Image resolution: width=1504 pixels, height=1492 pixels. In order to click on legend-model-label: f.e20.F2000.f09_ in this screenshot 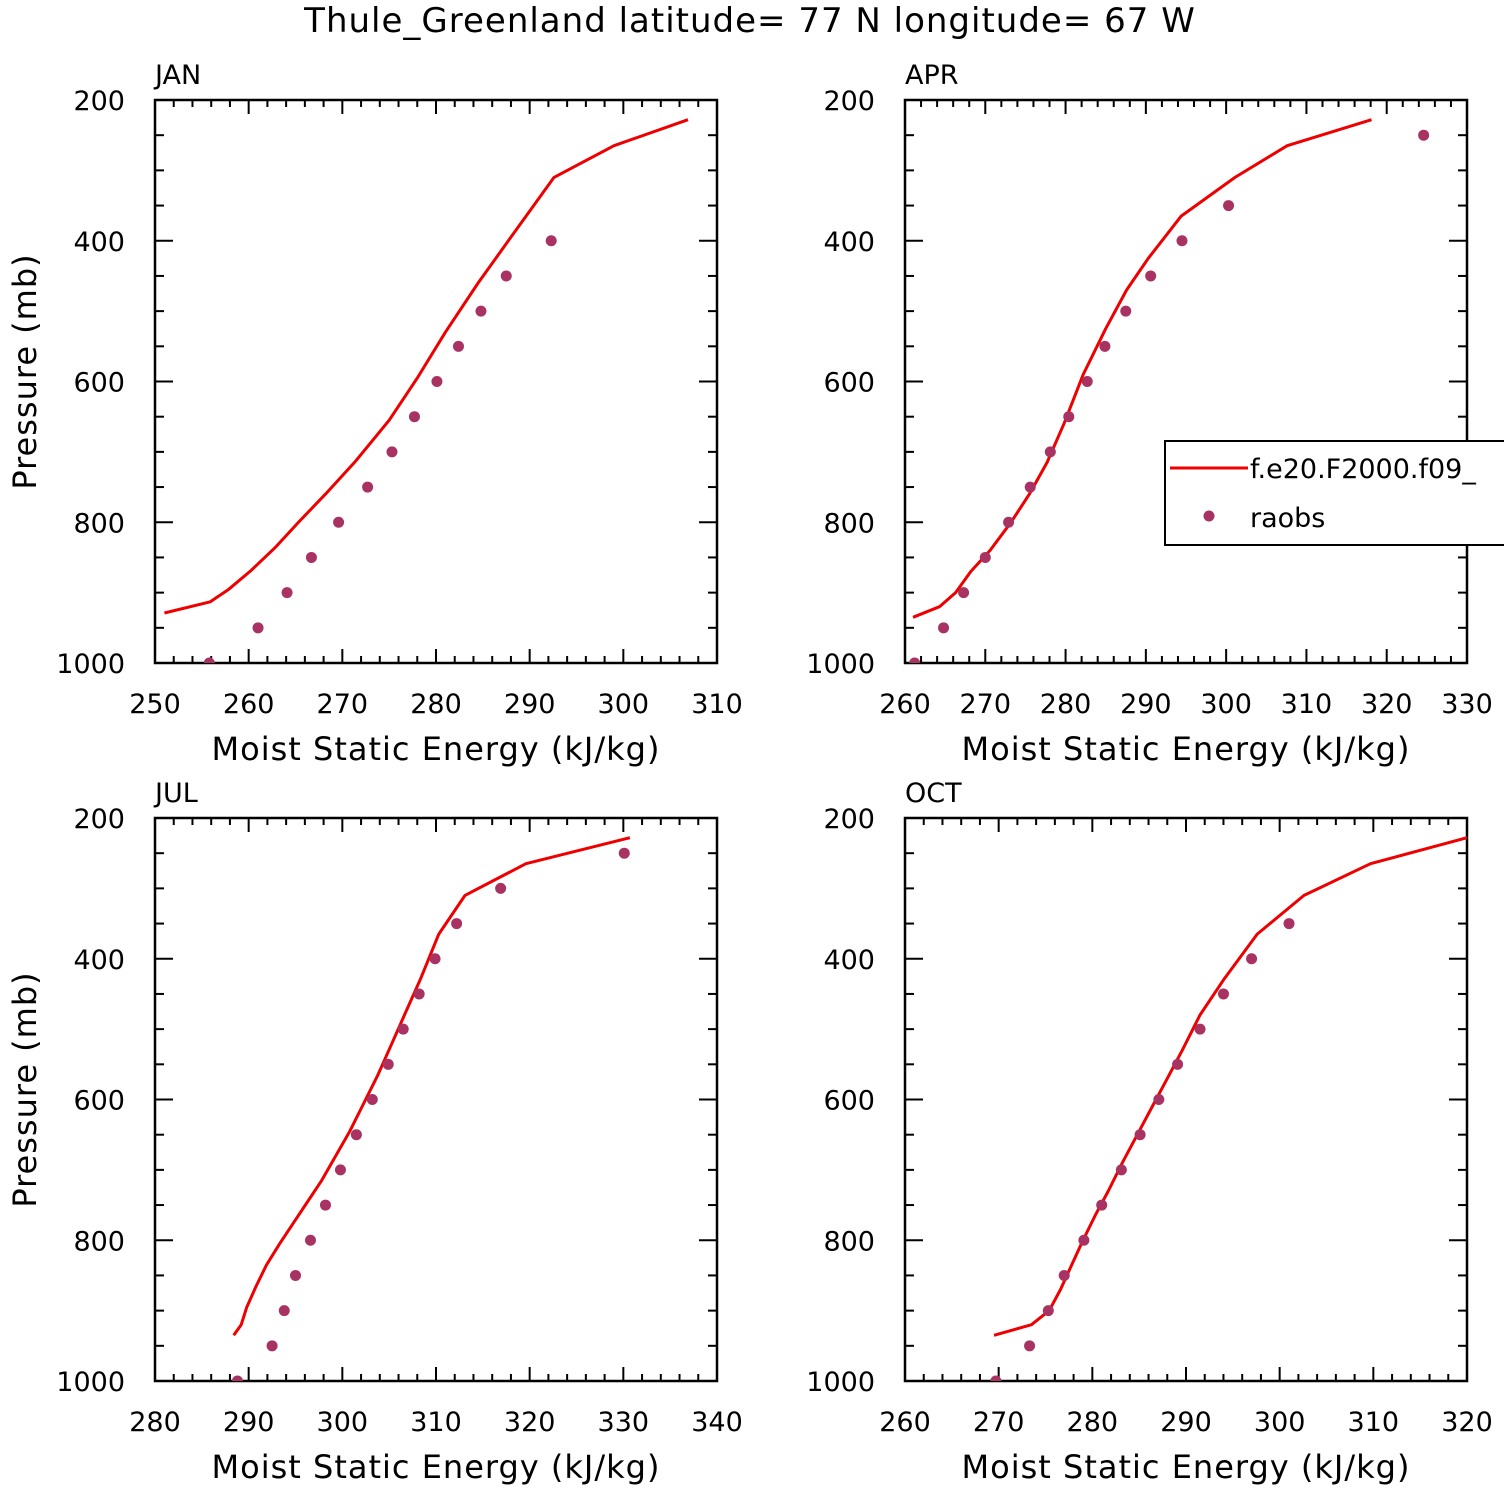, I will do `click(1363, 469)`.